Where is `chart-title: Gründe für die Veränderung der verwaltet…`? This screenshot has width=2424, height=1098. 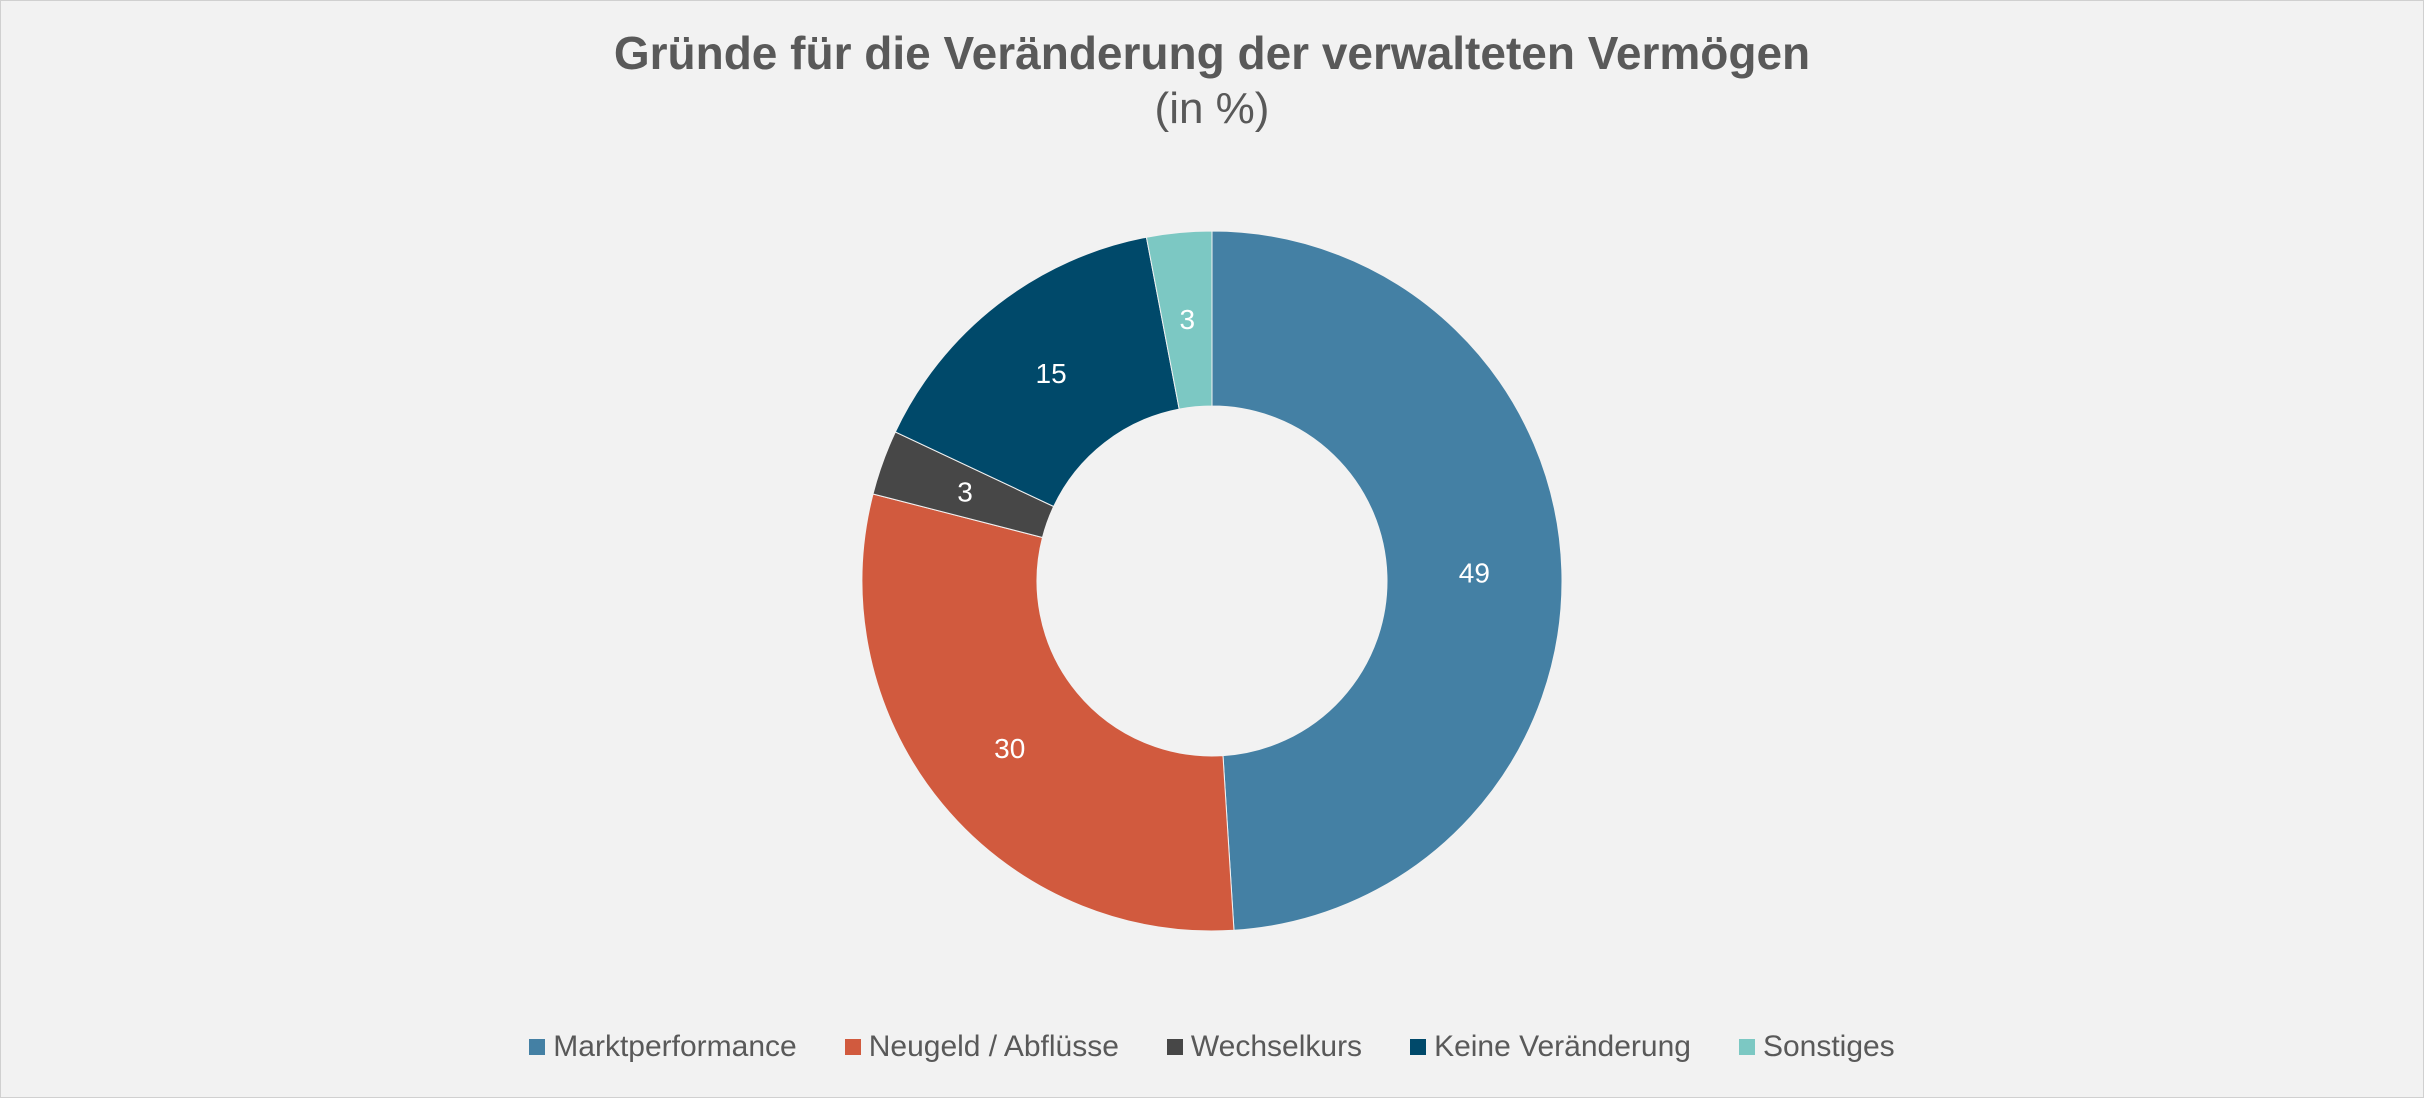 chart-title: Gründe für die Veränderung der verwaltet… is located at coordinates (1212, 53).